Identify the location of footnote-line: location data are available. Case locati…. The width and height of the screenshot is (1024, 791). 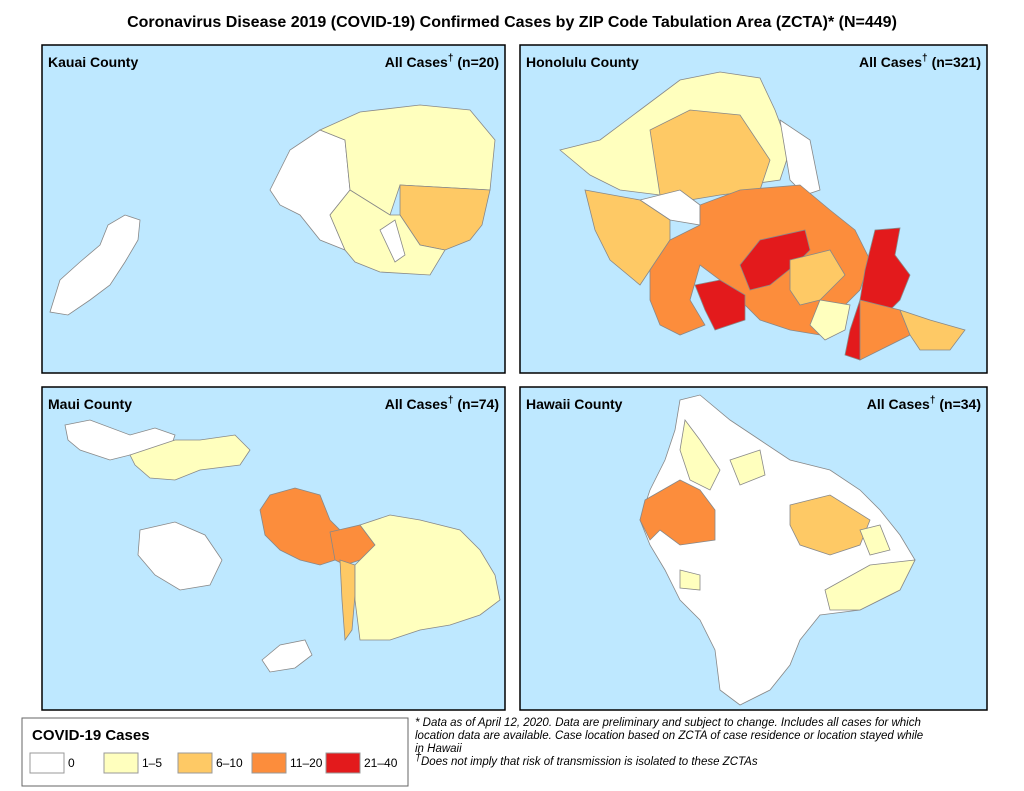
(669, 736).